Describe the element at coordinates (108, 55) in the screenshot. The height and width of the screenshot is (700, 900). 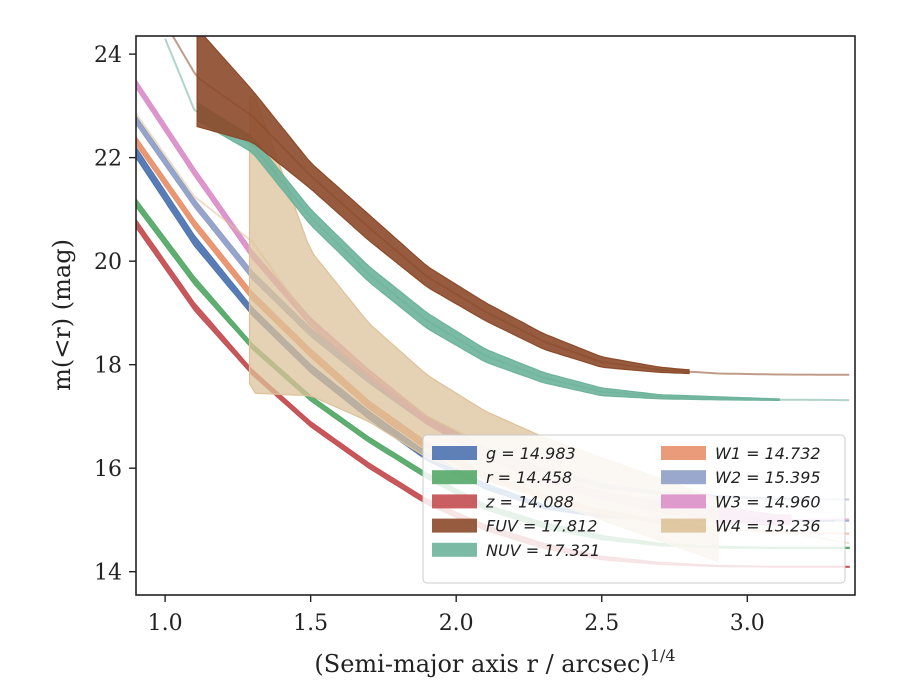
I see `y-tick-label: 24` at that location.